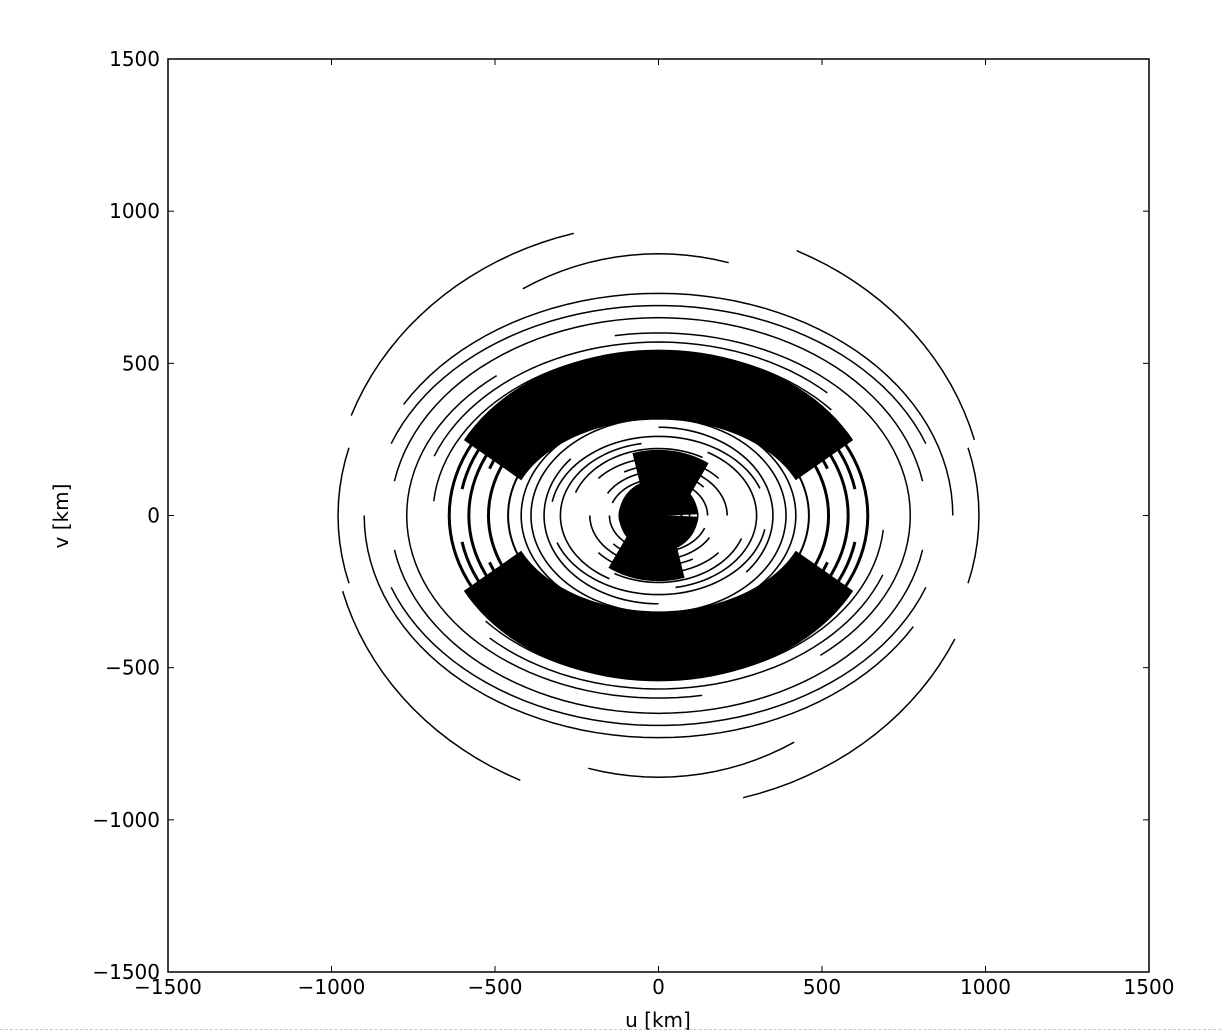 This screenshot has height=1032, width=1221. I want to click on y-tick-label-5: 1000, so click(134, 211).